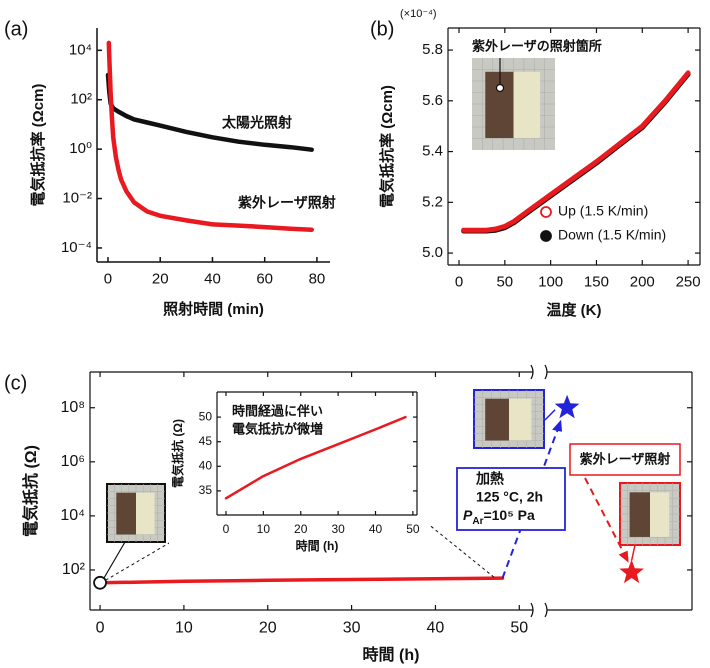  What do you see at coordinates (15, 383) in the screenshot?
I see `panel-label: (c)` at bounding box center [15, 383].